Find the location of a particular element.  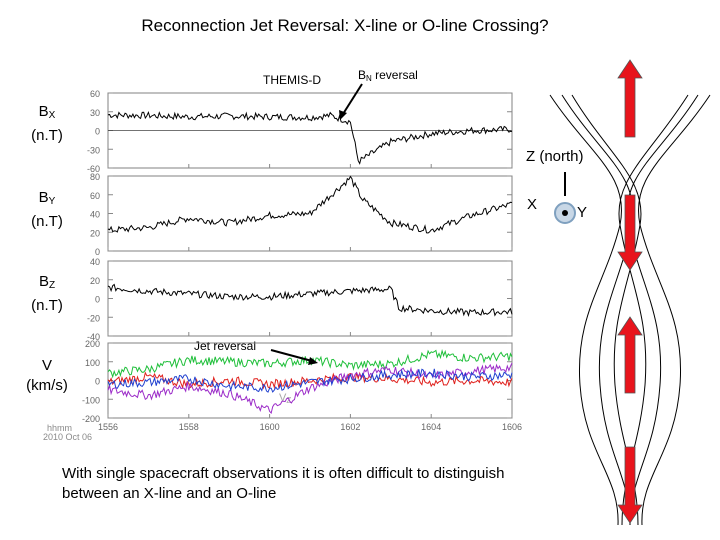

v-panel-label: V (km/s) is located at coordinates (47, 375).